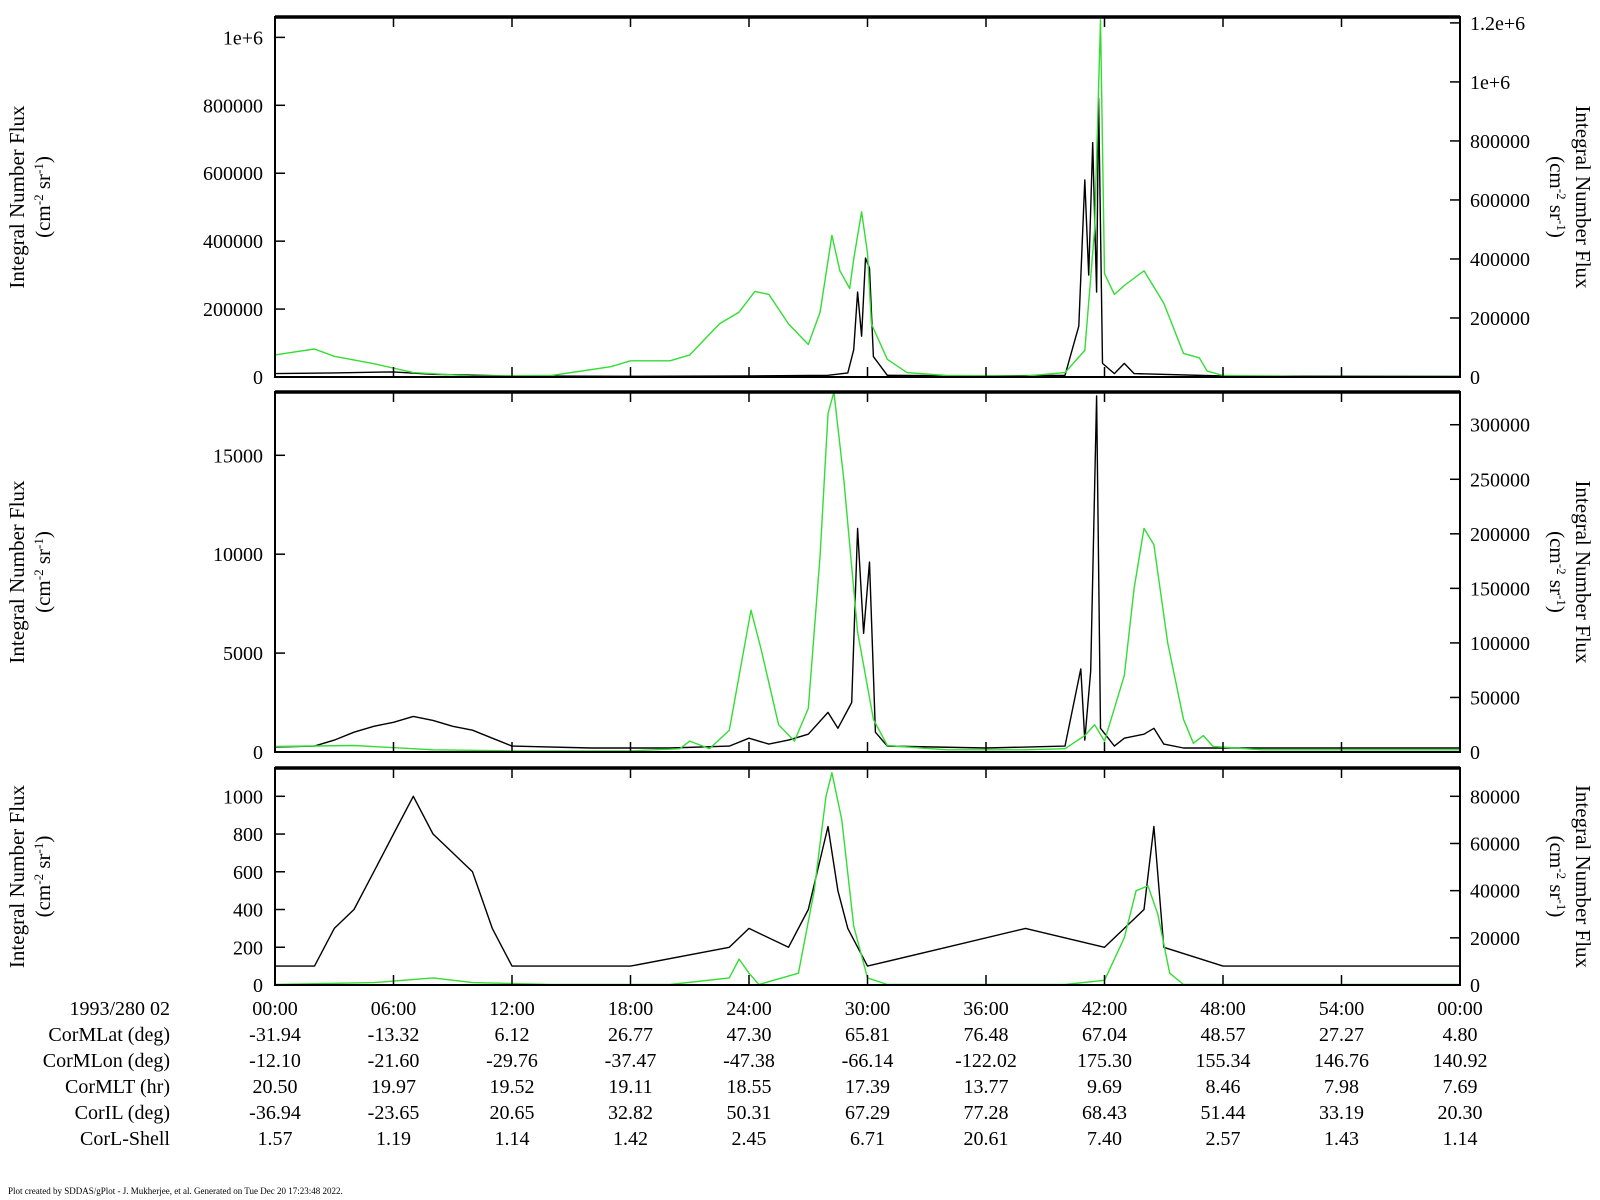  I want to click on ephemeris-value: 146.76, so click(1341, 1061).